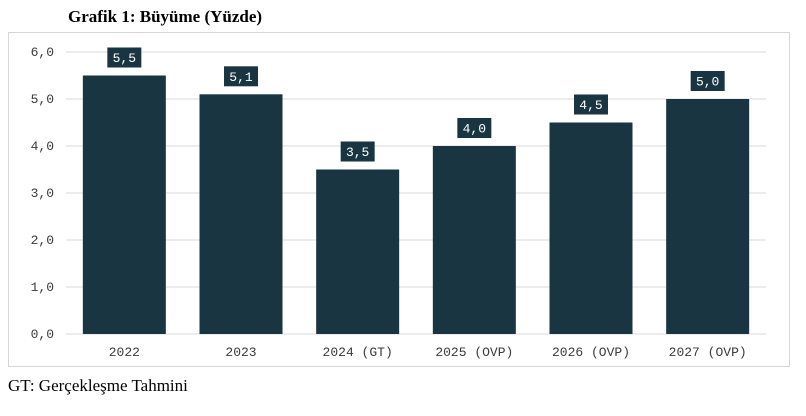  What do you see at coordinates (124, 352) in the screenshot?
I see `x-tick-label: 2022` at bounding box center [124, 352].